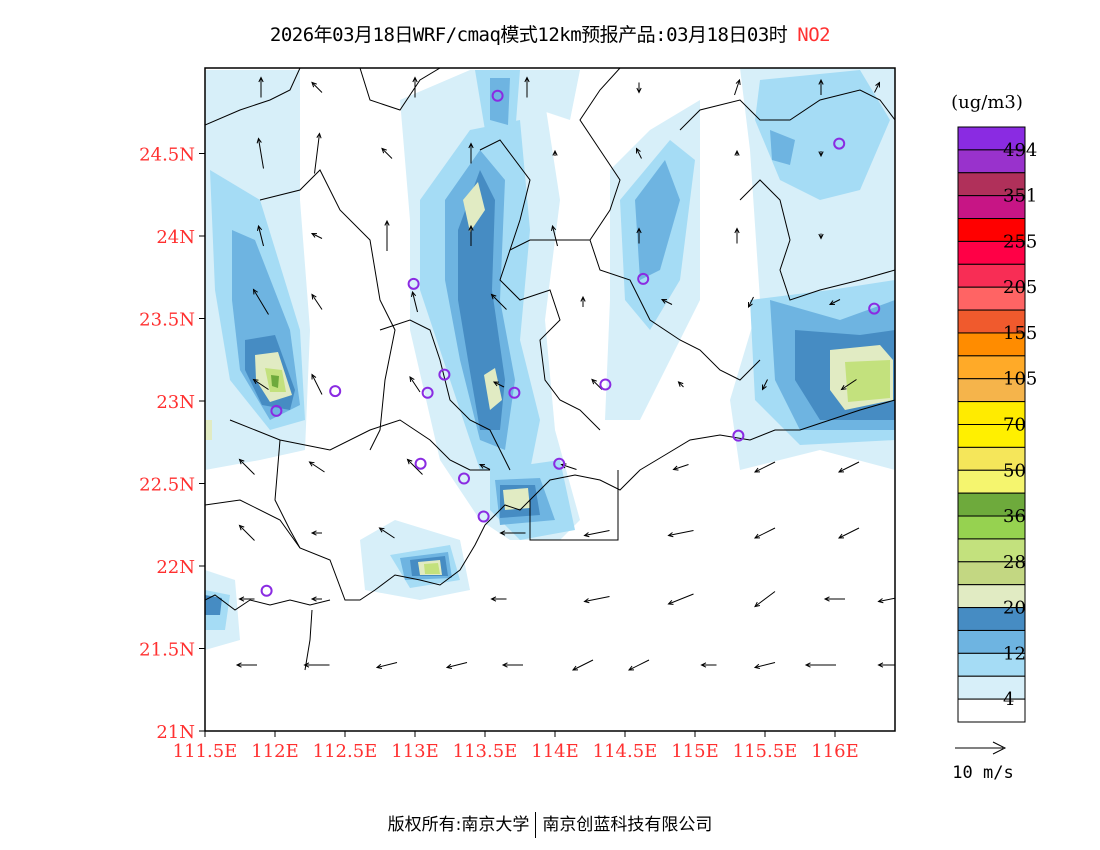 The width and height of the screenshot is (1100, 850). What do you see at coordinates (627, 825) in the screenshot?
I see `copyright-right: 南京创蓝科技有限公司` at bounding box center [627, 825].